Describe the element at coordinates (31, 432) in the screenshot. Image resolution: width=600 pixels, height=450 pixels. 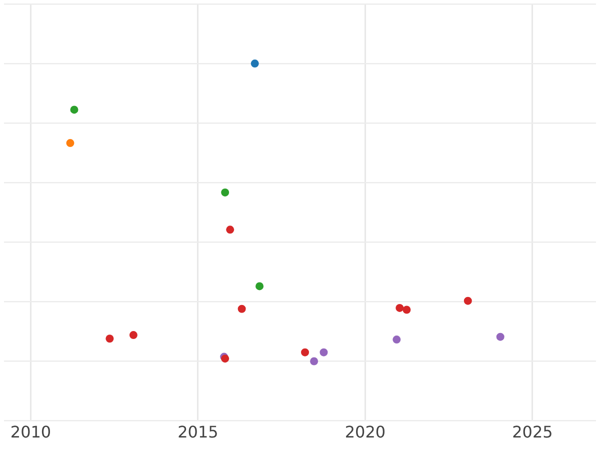
I see `x-tick-label: 2010` at that location.